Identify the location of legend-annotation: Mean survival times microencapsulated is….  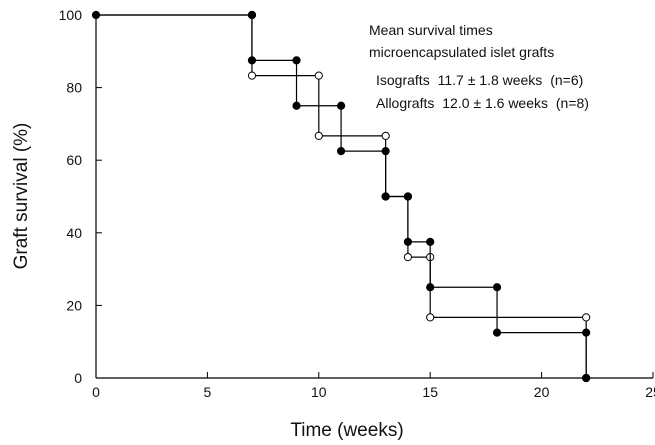
(479, 66).